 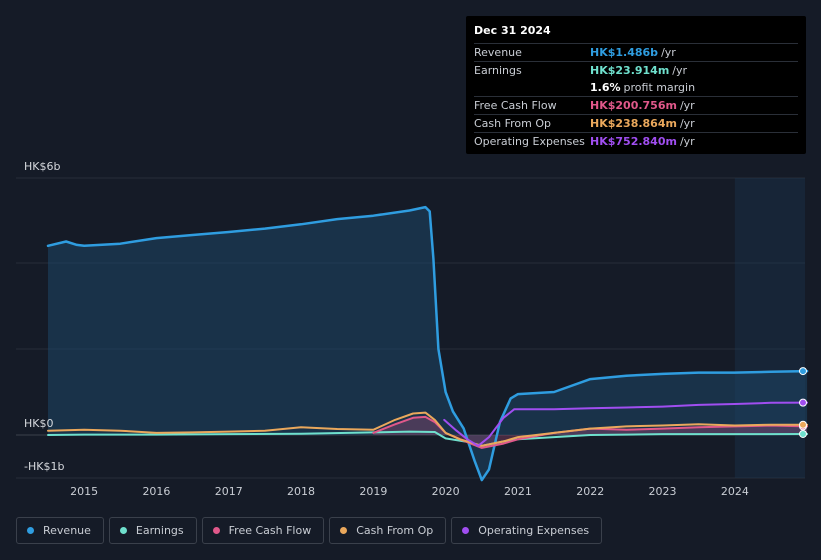 I want to click on earnings-end-marker, so click(x=803, y=433).